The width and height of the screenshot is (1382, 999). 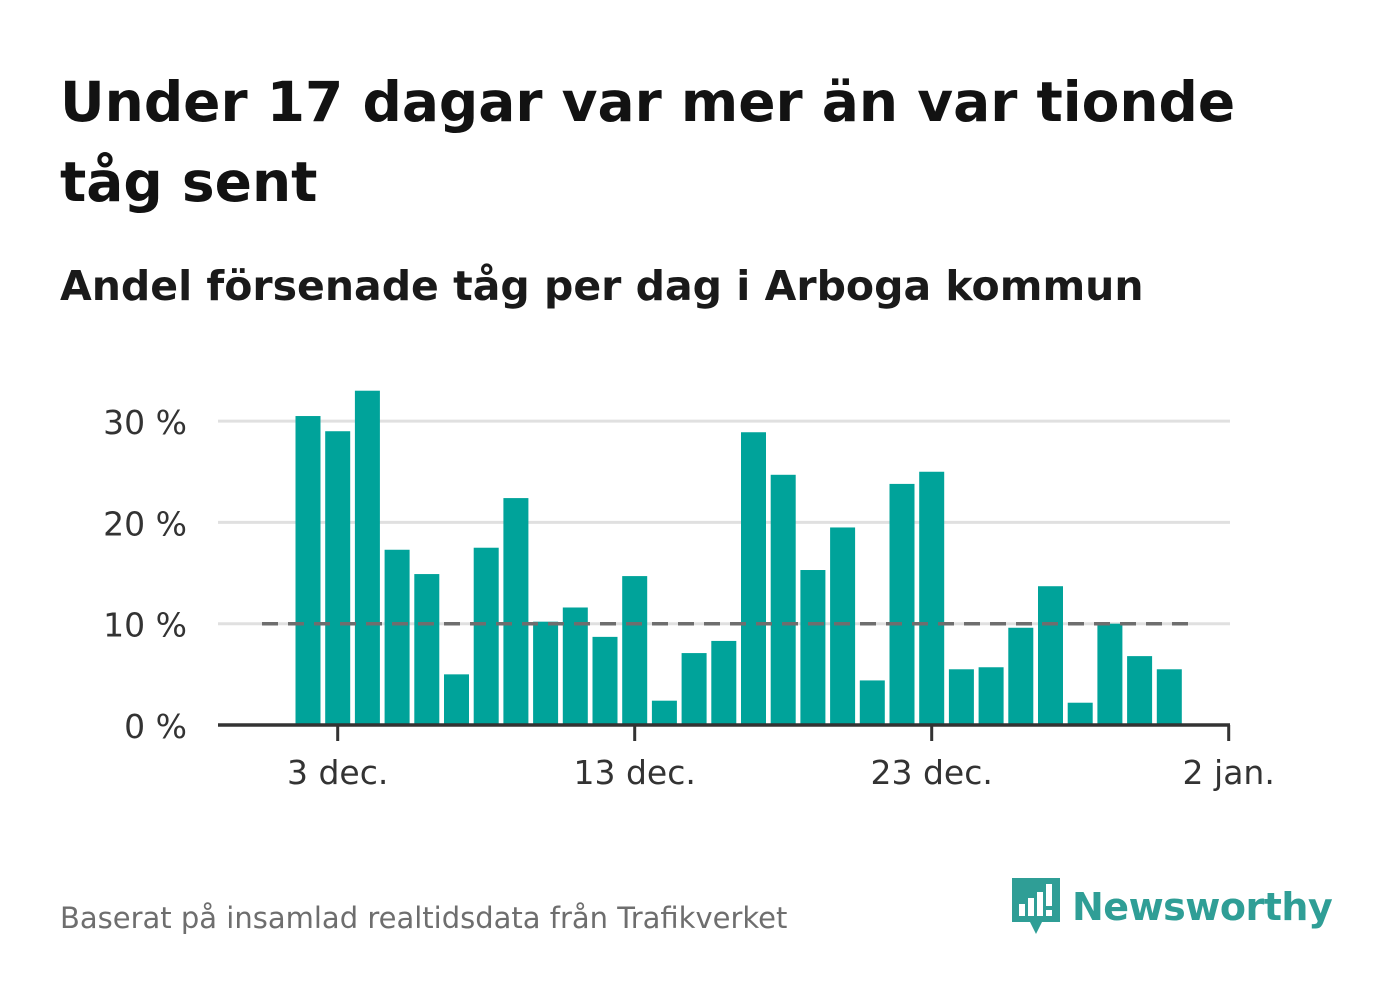 What do you see at coordinates (1229, 772) in the screenshot?
I see `x-tick-label: 2 jan.` at bounding box center [1229, 772].